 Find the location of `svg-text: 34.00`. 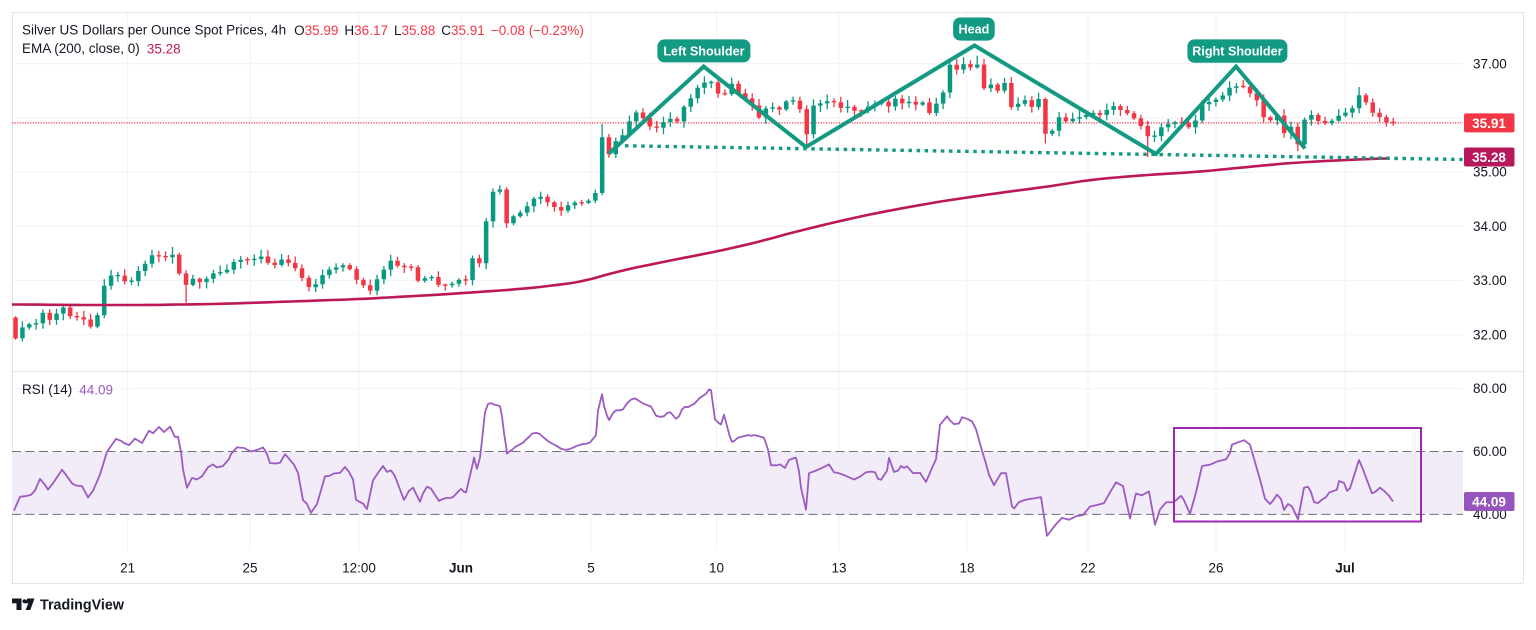

svg-text: 34.00 is located at coordinates (1490, 226).